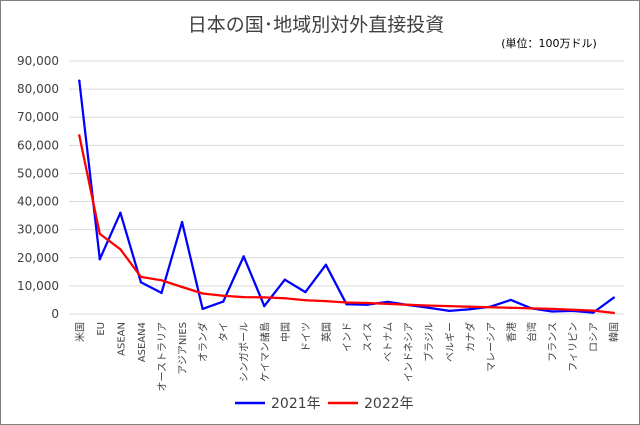 Image resolution: width=640 pixels, height=425 pixels. What do you see at coordinates (594, 337) in the screenshot?
I see `x-tick-label: ロシア` at bounding box center [594, 337].